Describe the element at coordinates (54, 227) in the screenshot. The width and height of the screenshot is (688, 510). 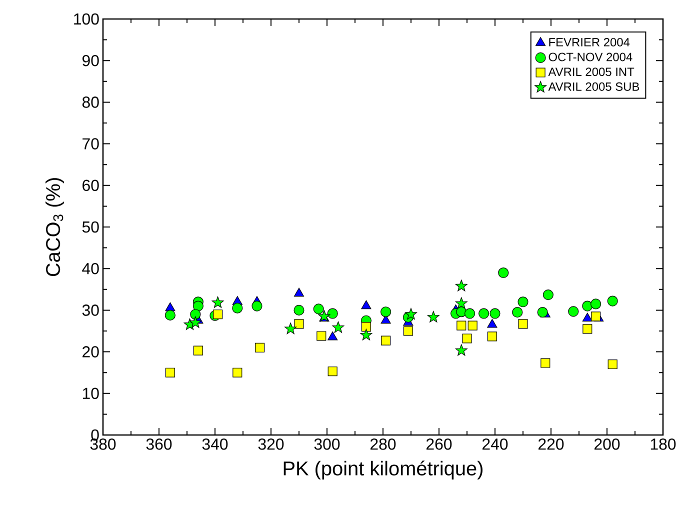
I see `y-axis-title: CaCO$_{3}$ (%)` at that location.